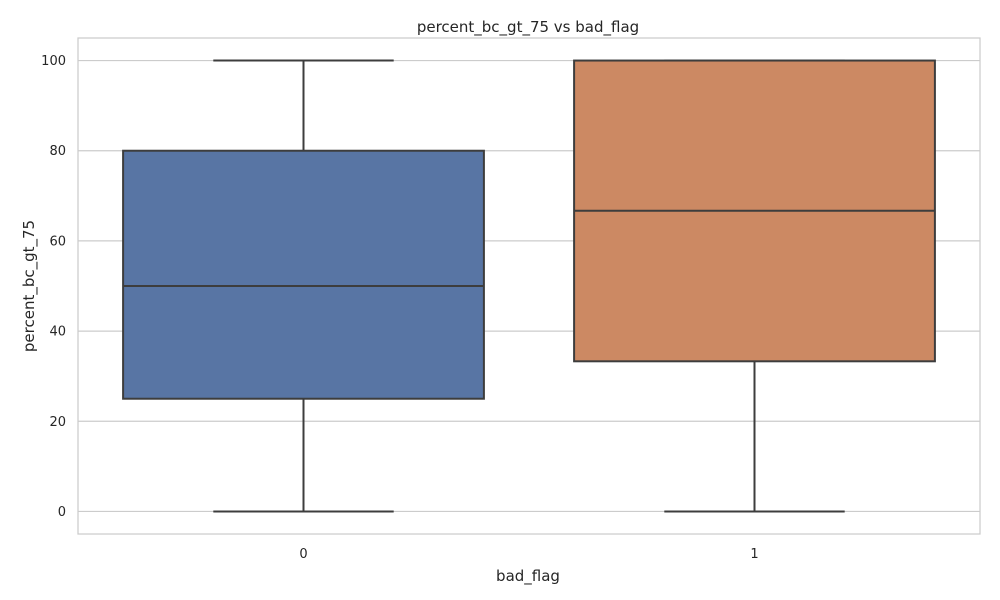 Image resolution: width=1000 pixels, height=600 pixels. Describe the element at coordinates (303, 554) in the screenshot. I see `x-tick-label-0: 0` at that location.